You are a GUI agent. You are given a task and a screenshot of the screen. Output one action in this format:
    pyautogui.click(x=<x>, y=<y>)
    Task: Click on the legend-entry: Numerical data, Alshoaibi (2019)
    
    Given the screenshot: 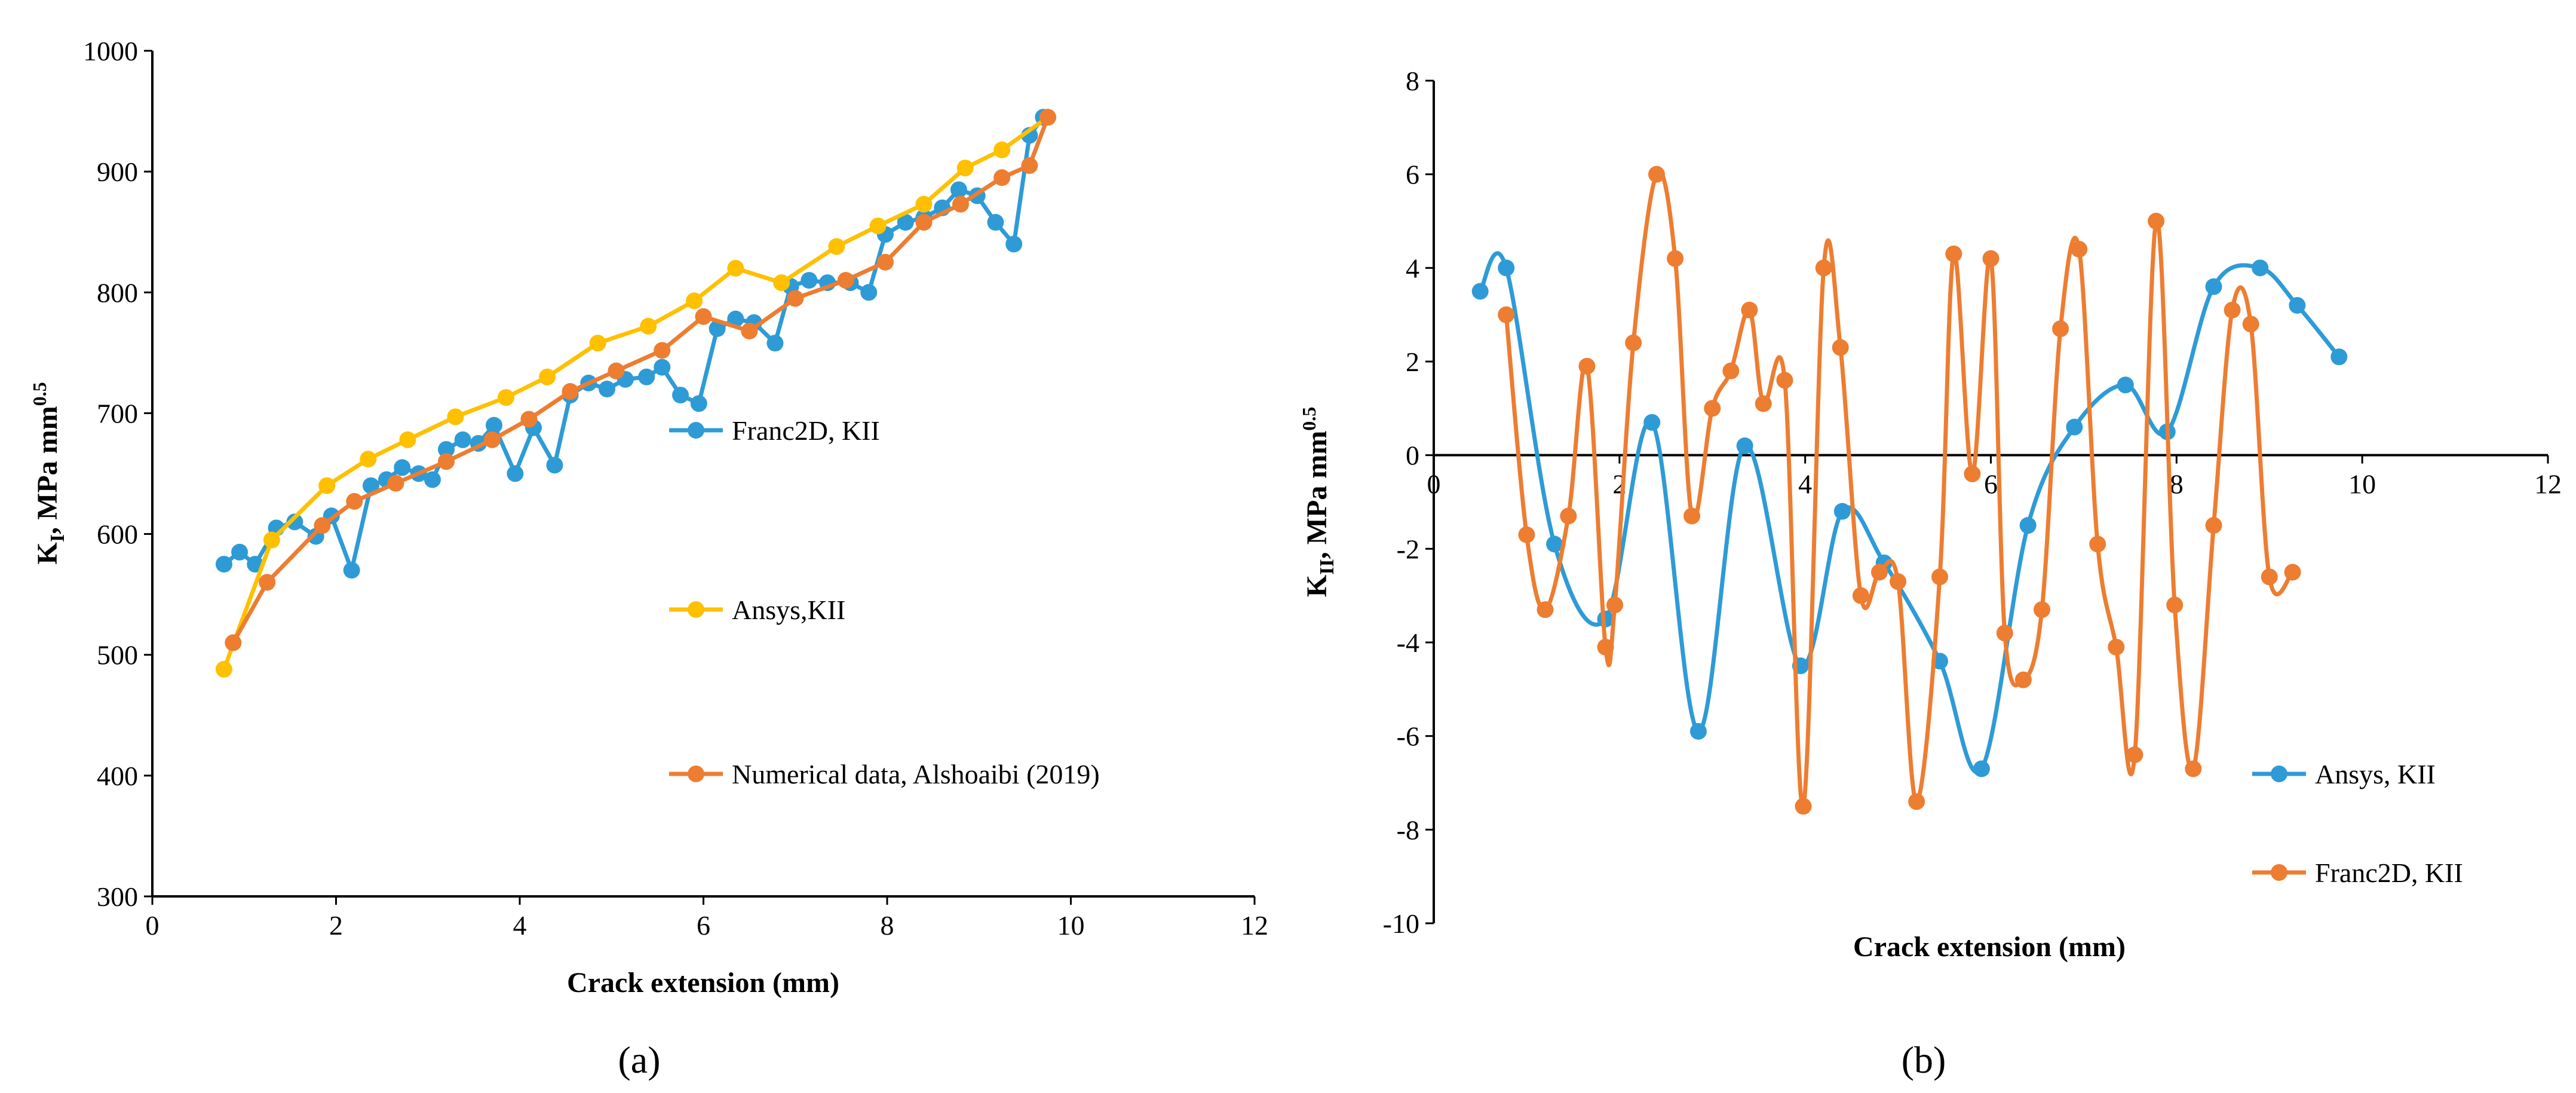 What is the action you would take?
    pyautogui.click(x=884, y=774)
    